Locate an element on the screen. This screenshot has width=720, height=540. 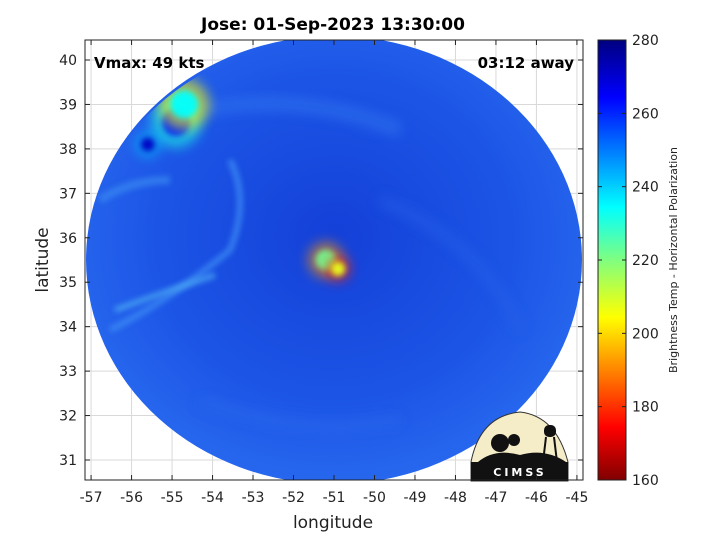
y-tick-label: 37 is located at coordinates (68, 194).